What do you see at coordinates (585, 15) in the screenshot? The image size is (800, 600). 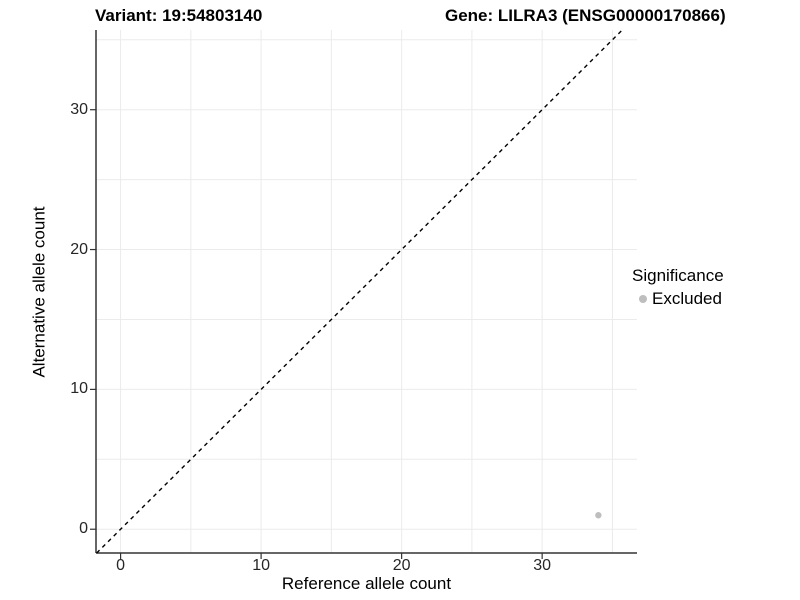 I see `gene-title: Gene: LILRA3 (ENSG00000170866)` at bounding box center [585, 15].